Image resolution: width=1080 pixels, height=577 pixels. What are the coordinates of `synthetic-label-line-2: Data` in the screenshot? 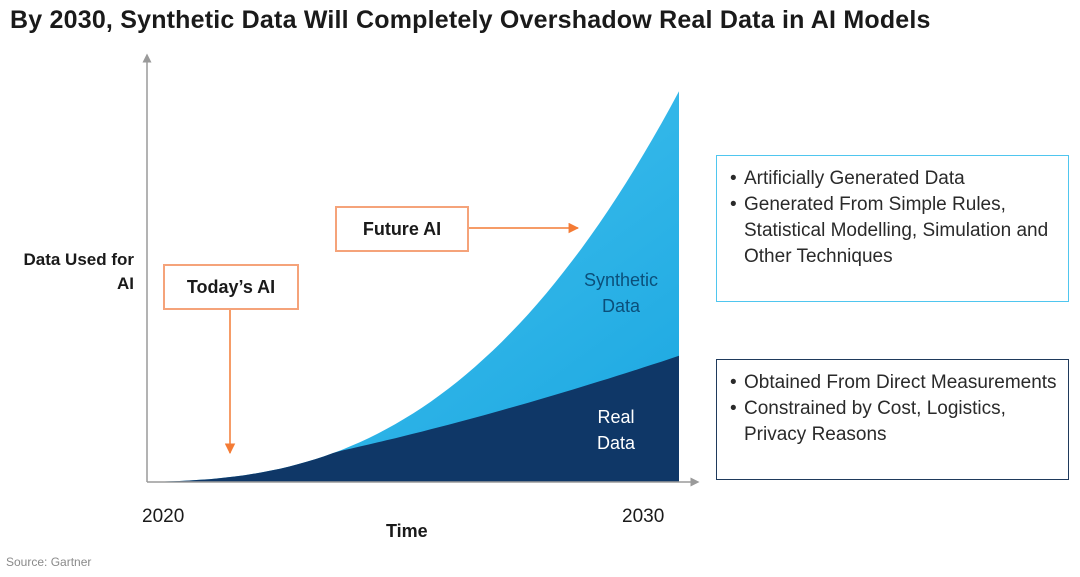 It's located at (621, 306).